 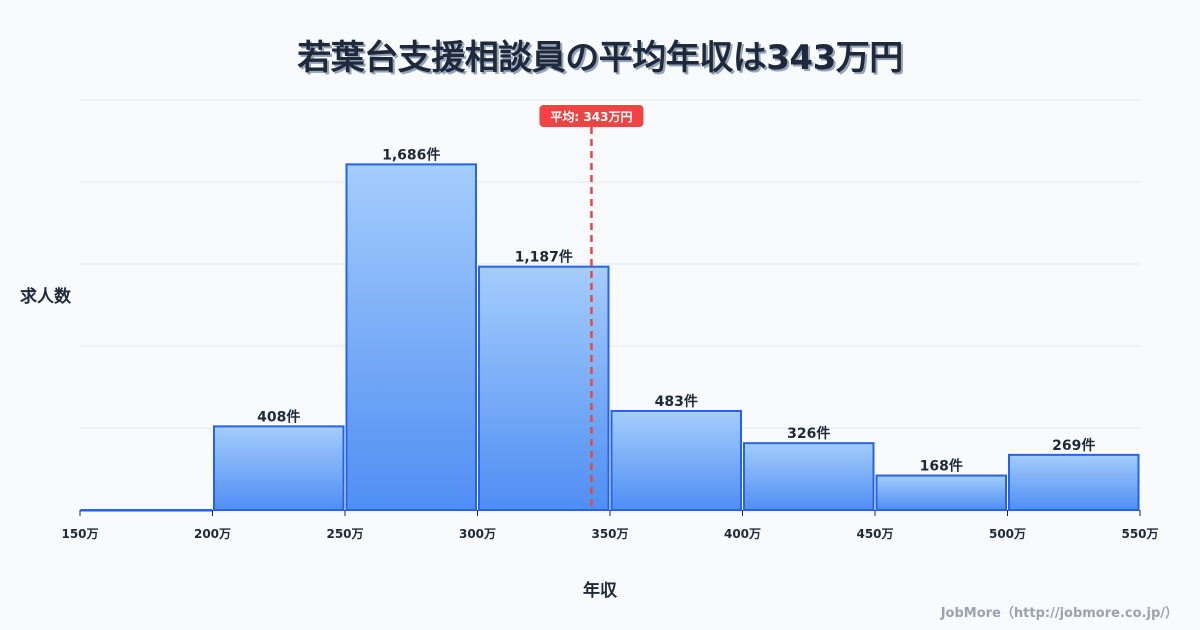 What do you see at coordinates (610, 525) in the screenshot?
I see `x-axis-ticks: 150万 200万 250万 300万 350万 400万 450万 500万 550万` at bounding box center [610, 525].